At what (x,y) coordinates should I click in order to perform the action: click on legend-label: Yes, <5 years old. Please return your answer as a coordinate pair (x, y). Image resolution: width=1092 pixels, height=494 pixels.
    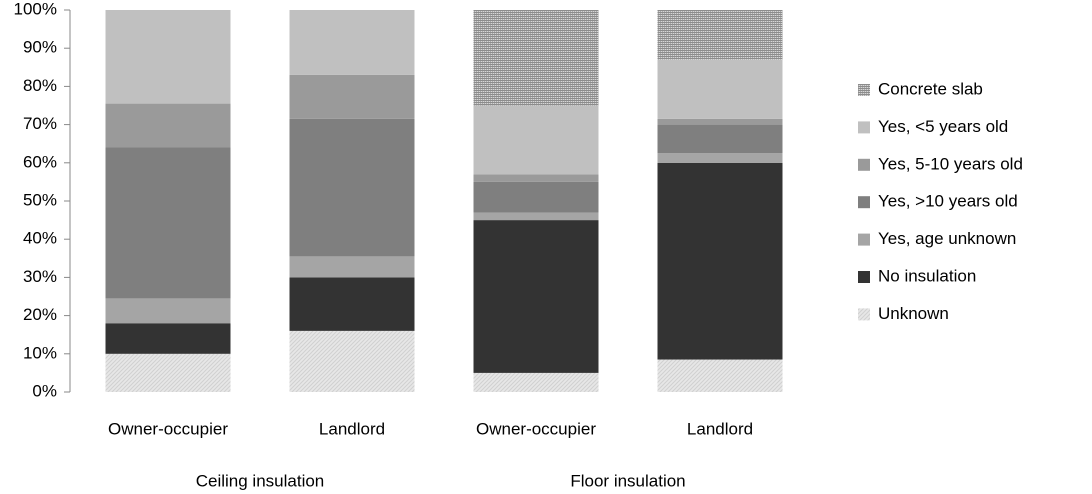
    Looking at the image, I should click on (943, 126).